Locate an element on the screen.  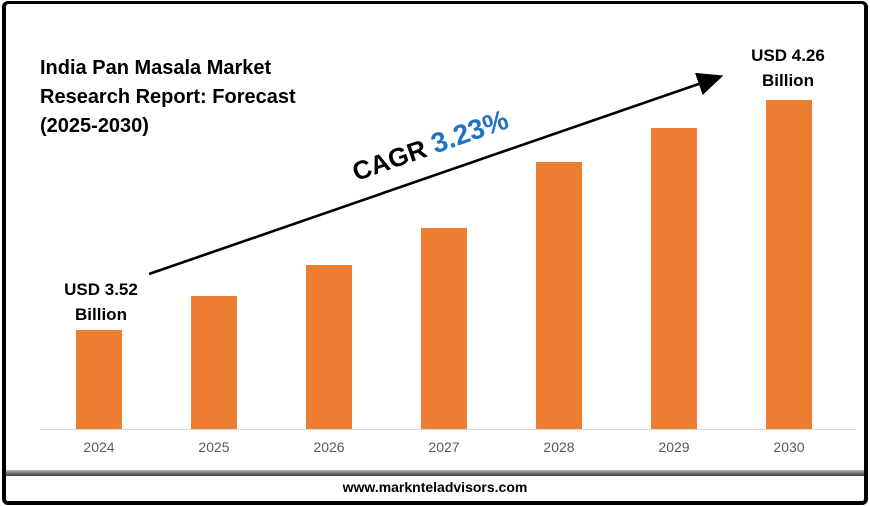
footer-divider is located at coordinates (435, 473).